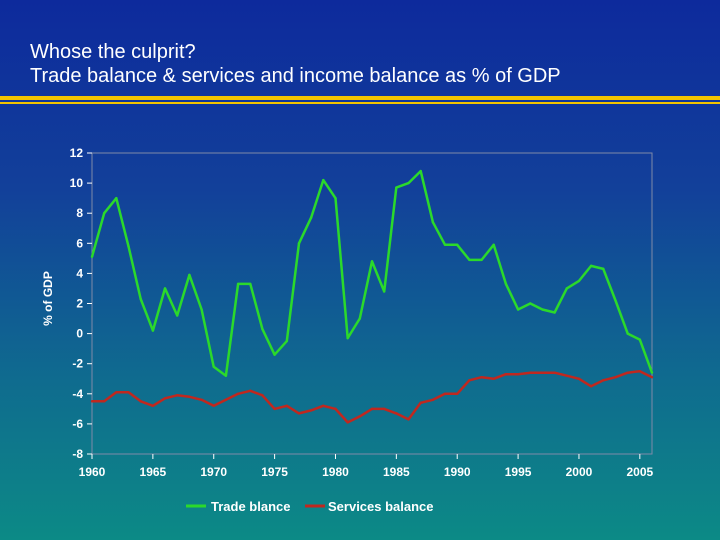  What do you see at coordinates (79, 304) in the screenshot?
I see `y-tick-label: 2` at bounding box center [79, 304].